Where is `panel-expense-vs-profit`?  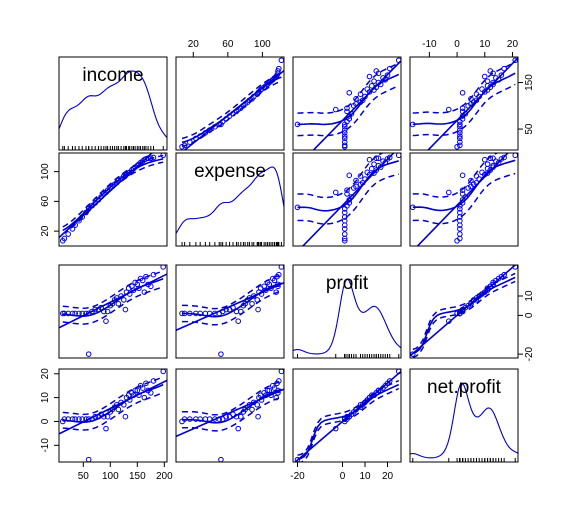
panel-expense-vs-profit is located at coordinates (347, 199).